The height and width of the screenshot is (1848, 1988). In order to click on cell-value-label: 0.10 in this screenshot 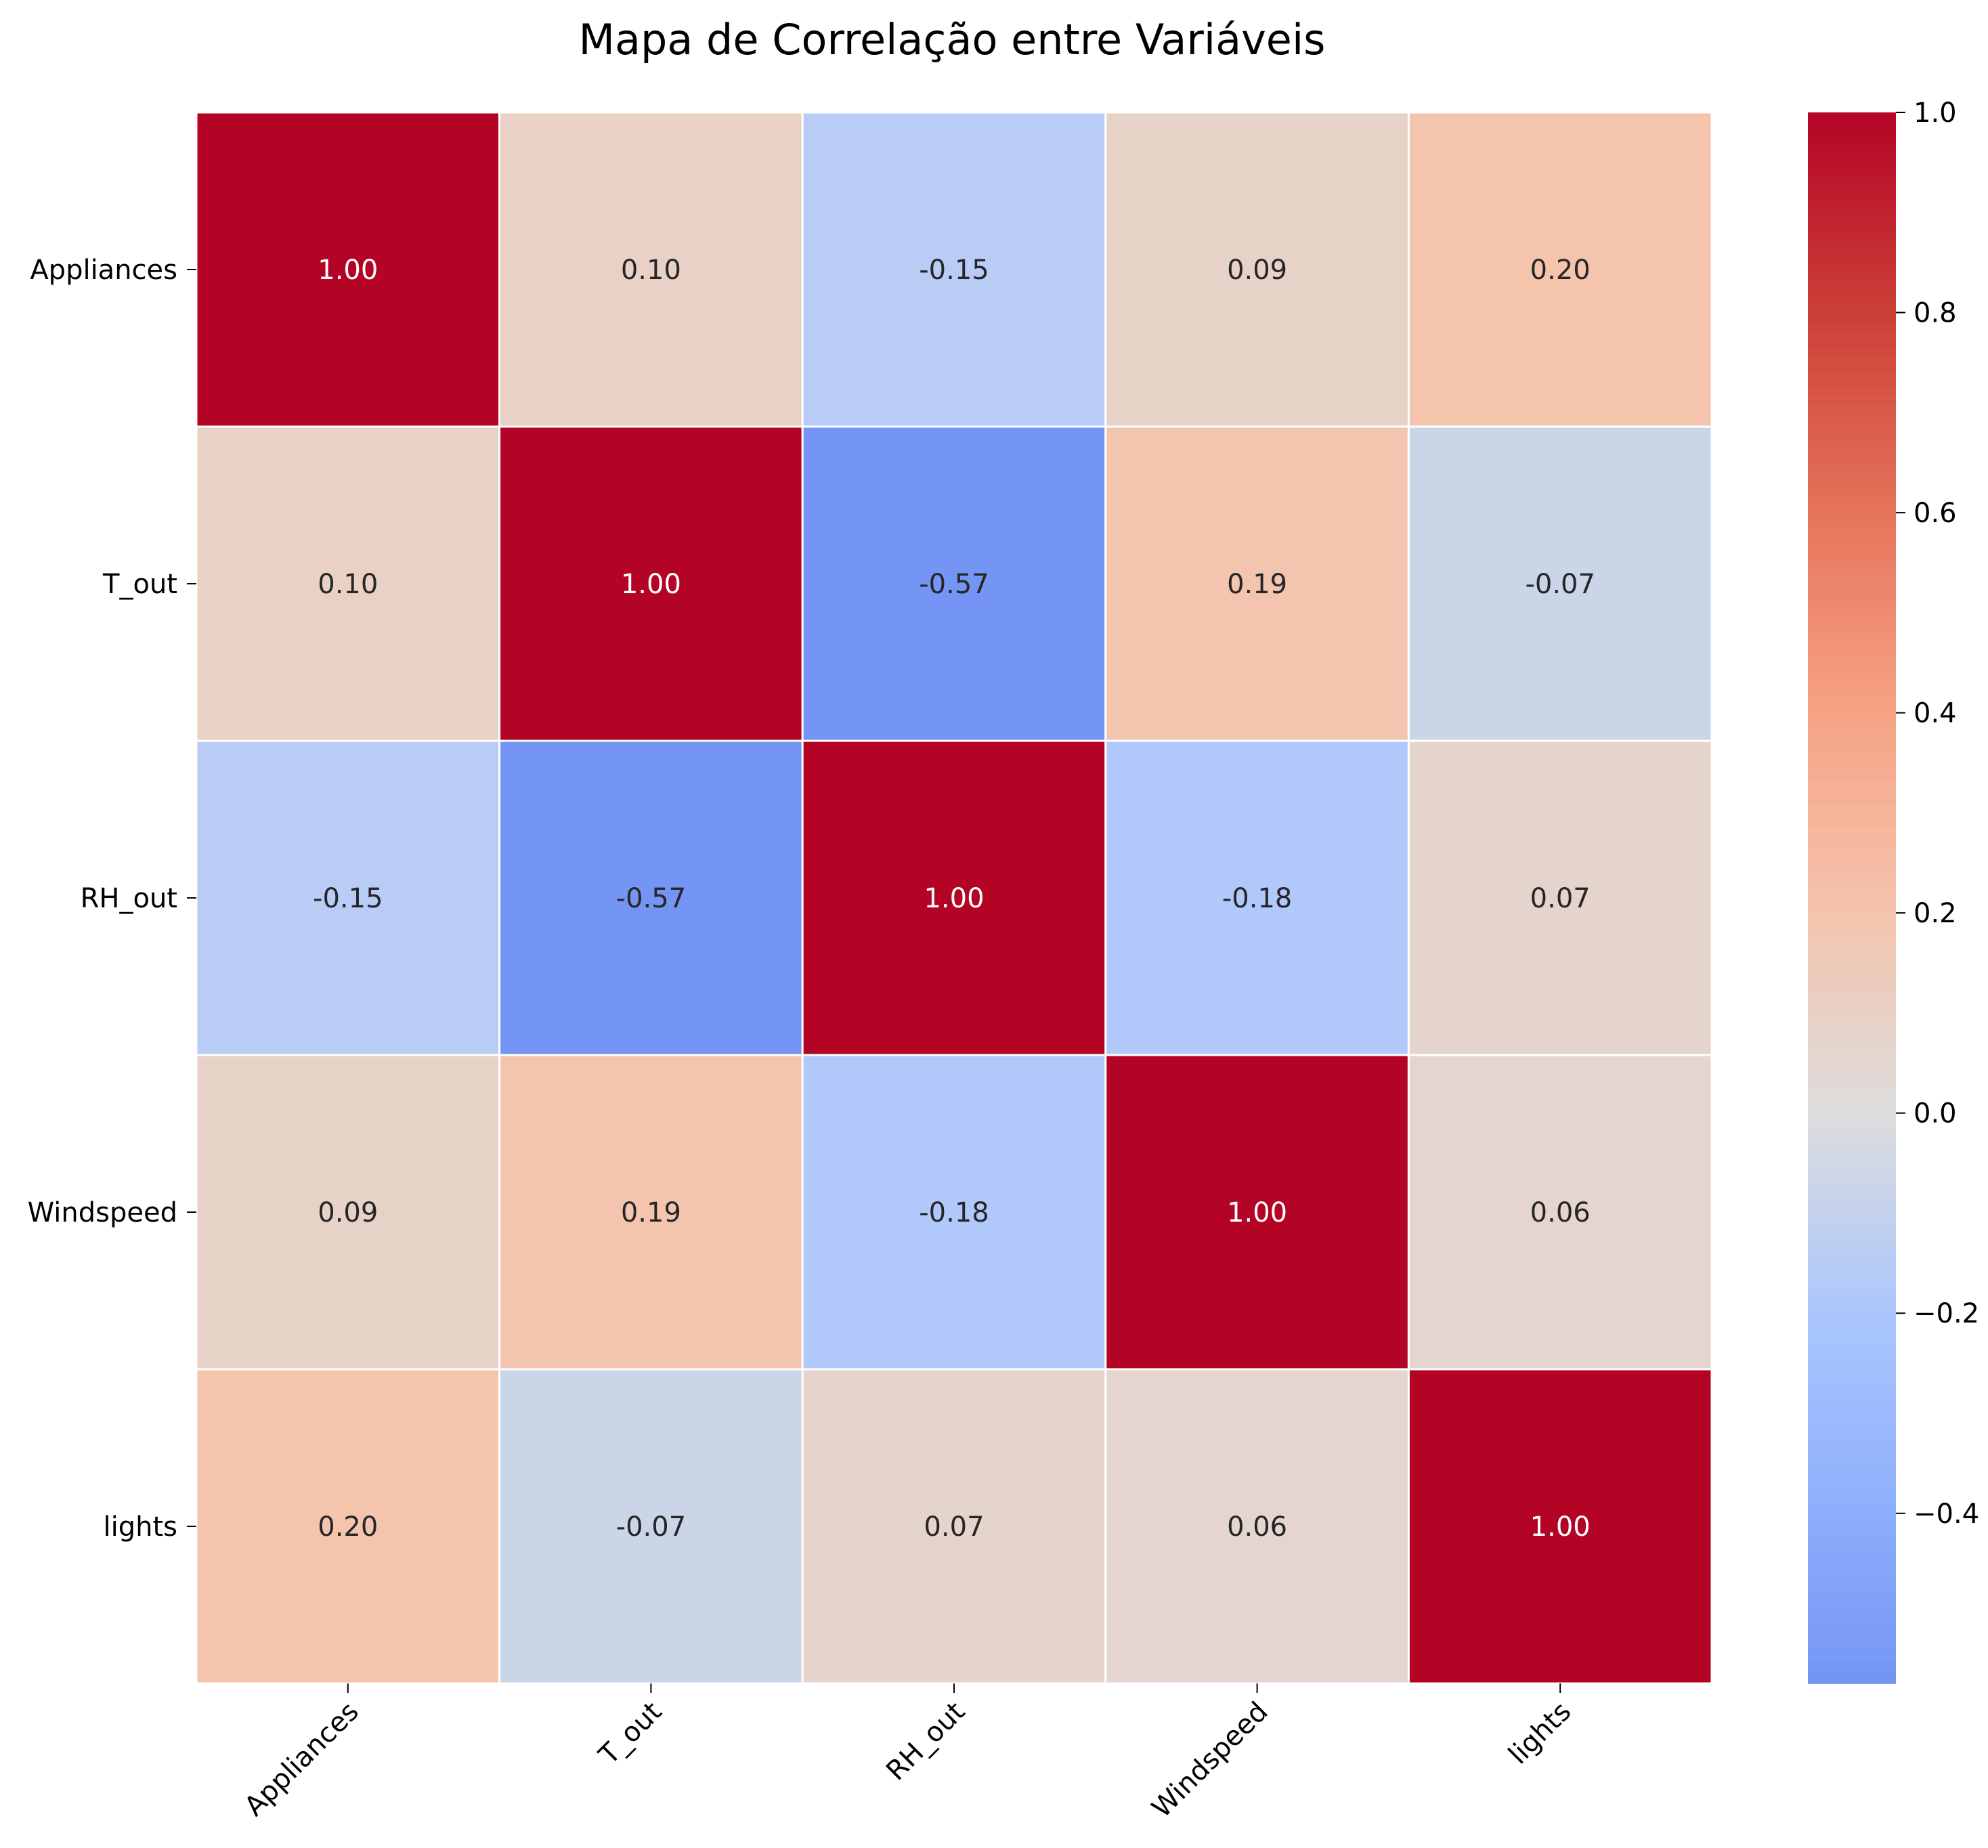, I will do `click(348, 584)`.